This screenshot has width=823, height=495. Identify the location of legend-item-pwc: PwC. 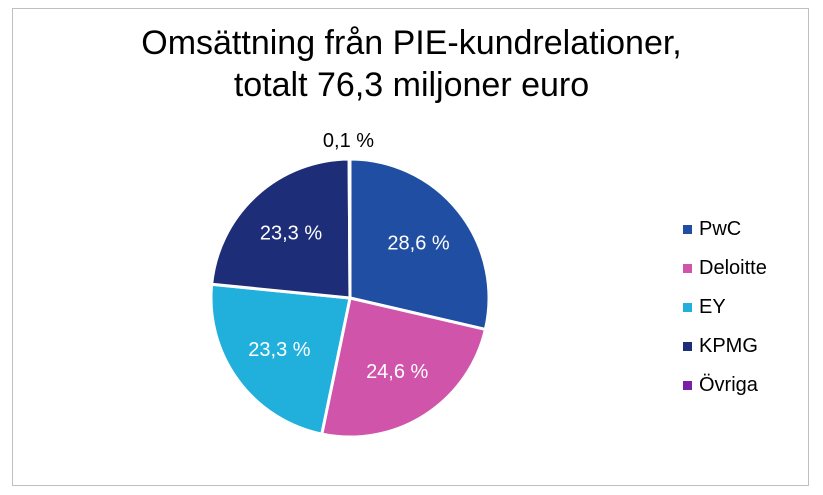
(725, 229).